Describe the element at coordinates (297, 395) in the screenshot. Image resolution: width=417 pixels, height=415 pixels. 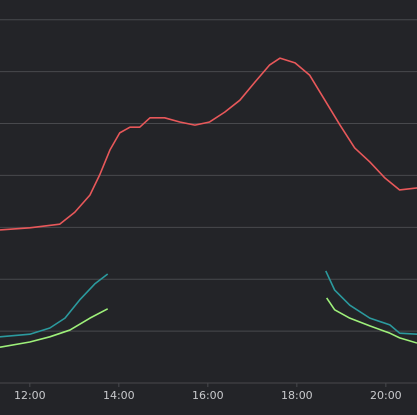
I see `x-tick-label: 18:00` at that location.